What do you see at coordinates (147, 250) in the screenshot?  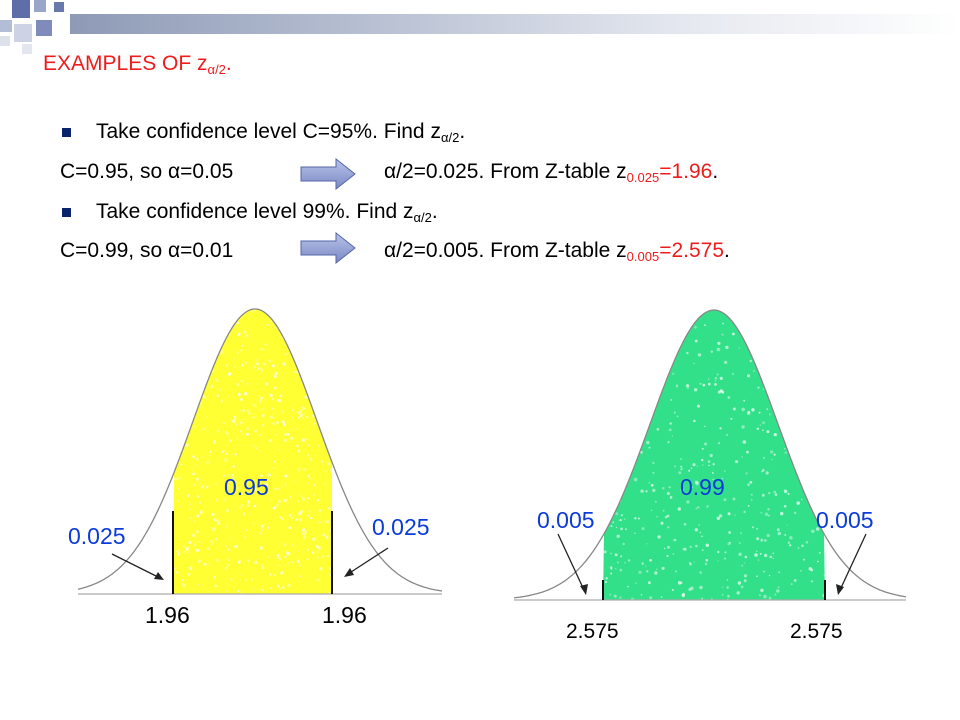 I see `calc-line-2-left: C=0.99, so α=0.01` at bounding box center [147, 250].